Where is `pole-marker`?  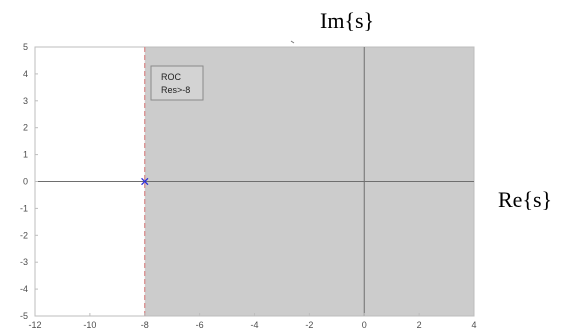 pole-marker is located at coordinates (145, 181).